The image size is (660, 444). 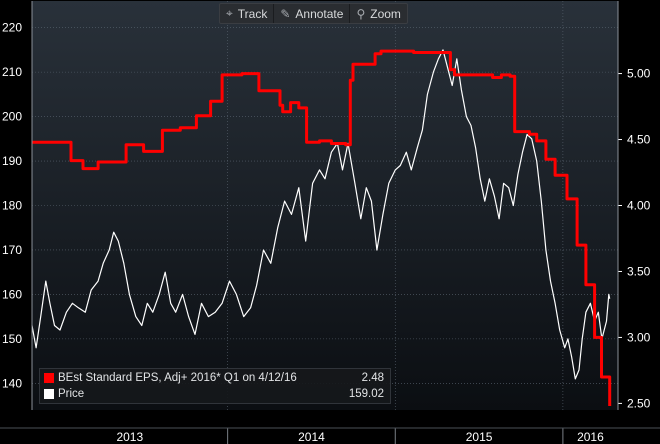 I want to click on y-left-tick-label: 190, so click(x=12, y=161).